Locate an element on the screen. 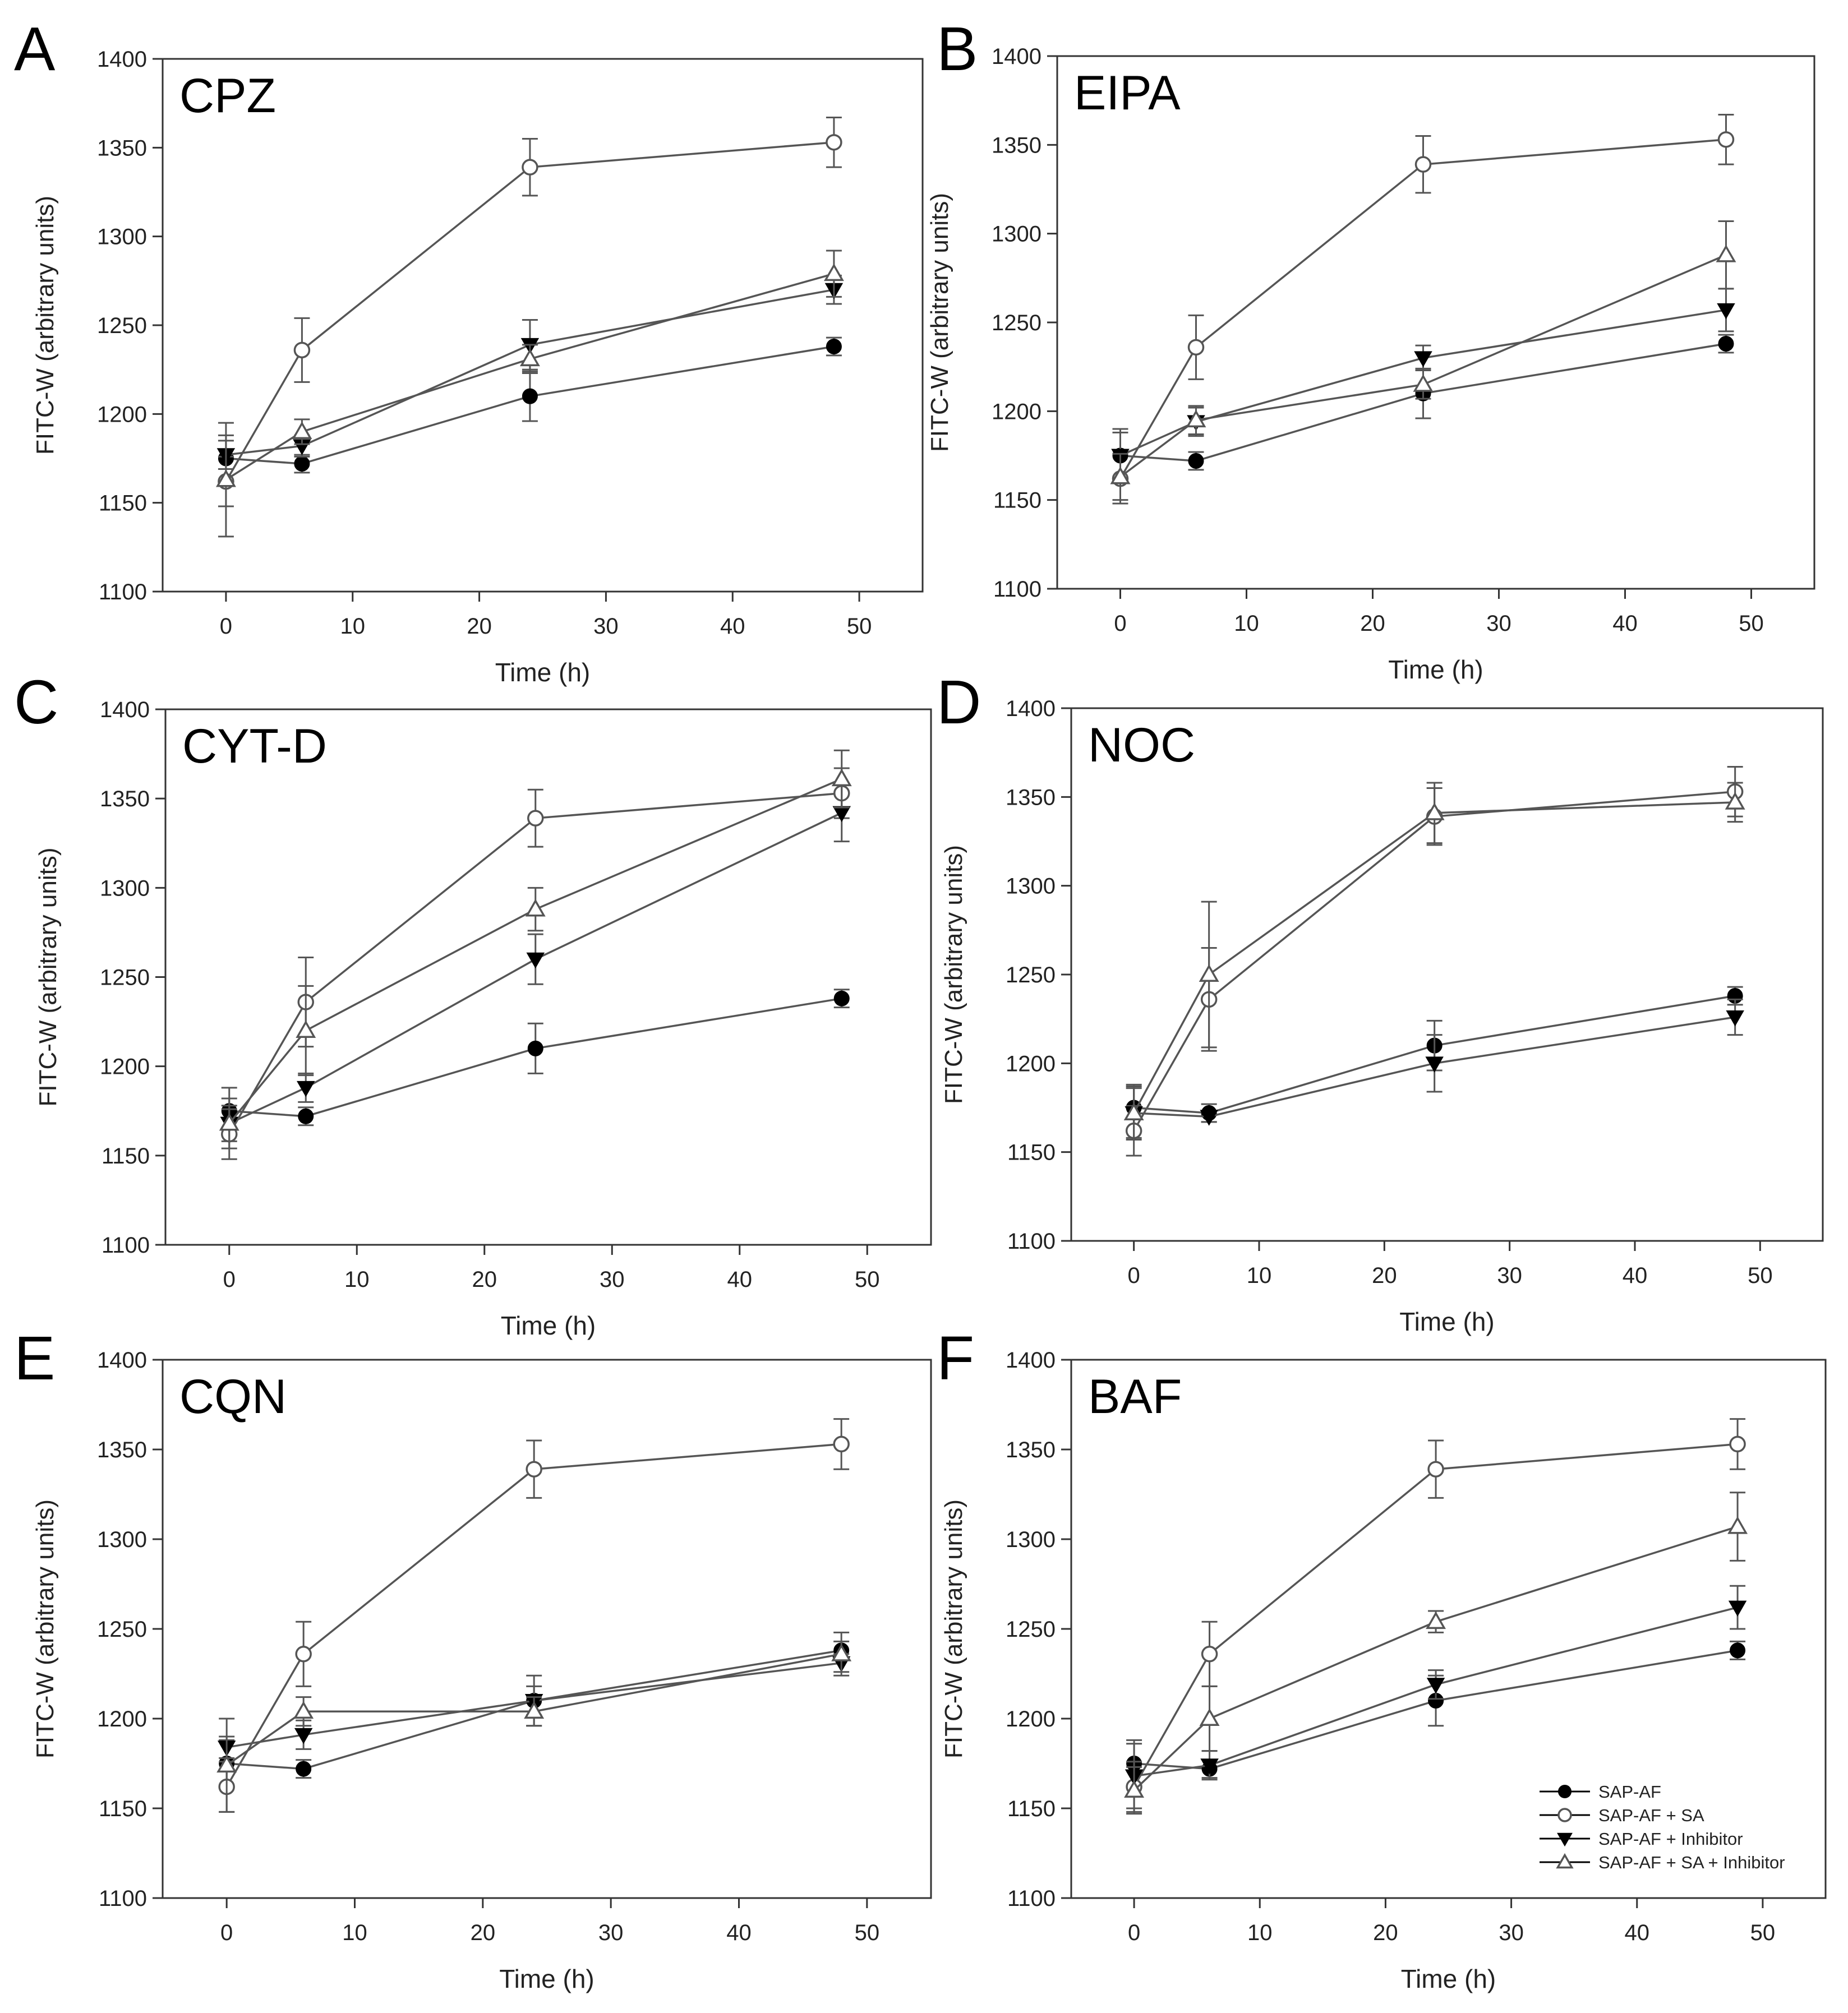  panel-title: BAF is located at coordinates (1135, 1397).